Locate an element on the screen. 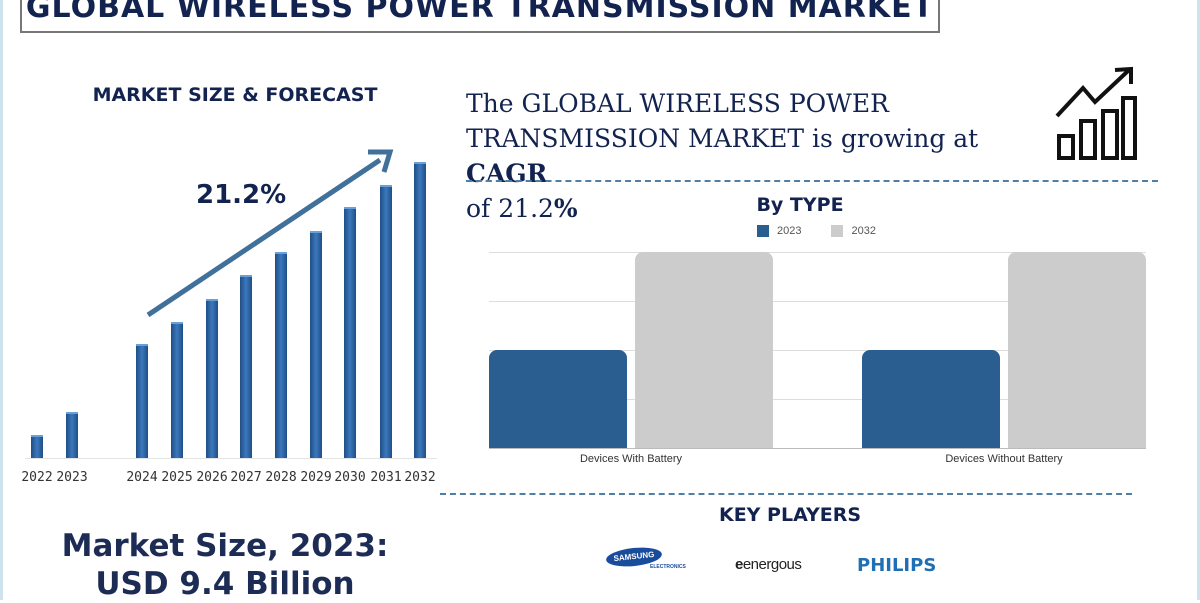 The width and height of the screenshot is (1200, 603). cagr-annotation: 21.2% is located at coordinates (241, 195).